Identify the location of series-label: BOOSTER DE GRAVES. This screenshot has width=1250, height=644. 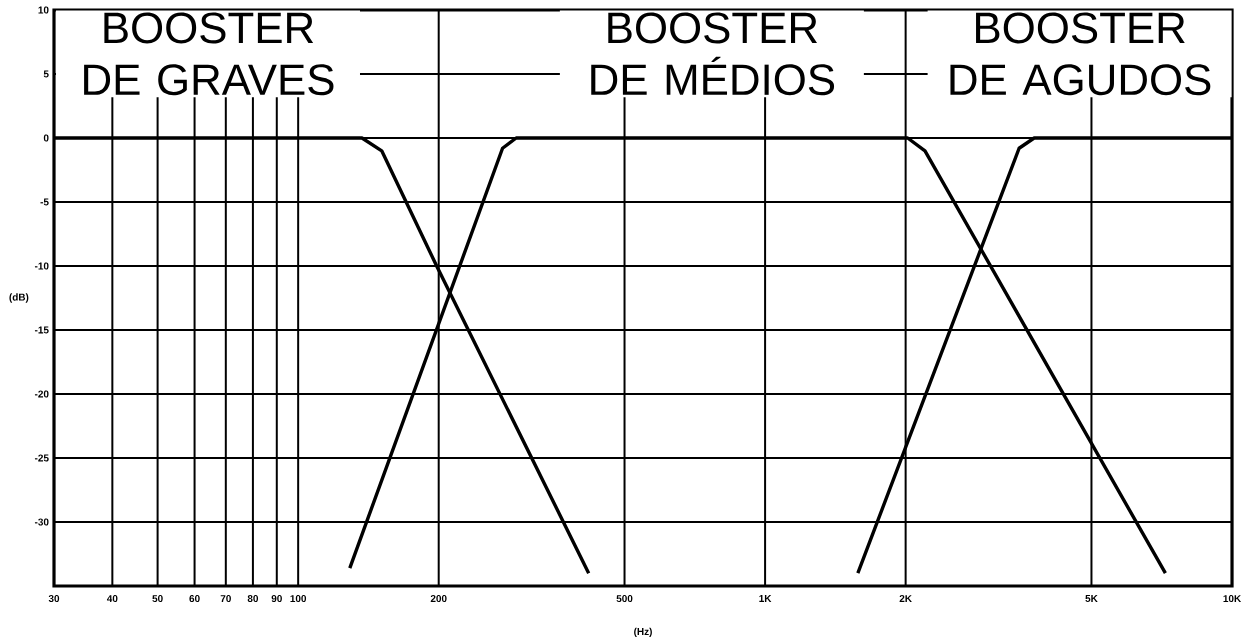
(209, 54).